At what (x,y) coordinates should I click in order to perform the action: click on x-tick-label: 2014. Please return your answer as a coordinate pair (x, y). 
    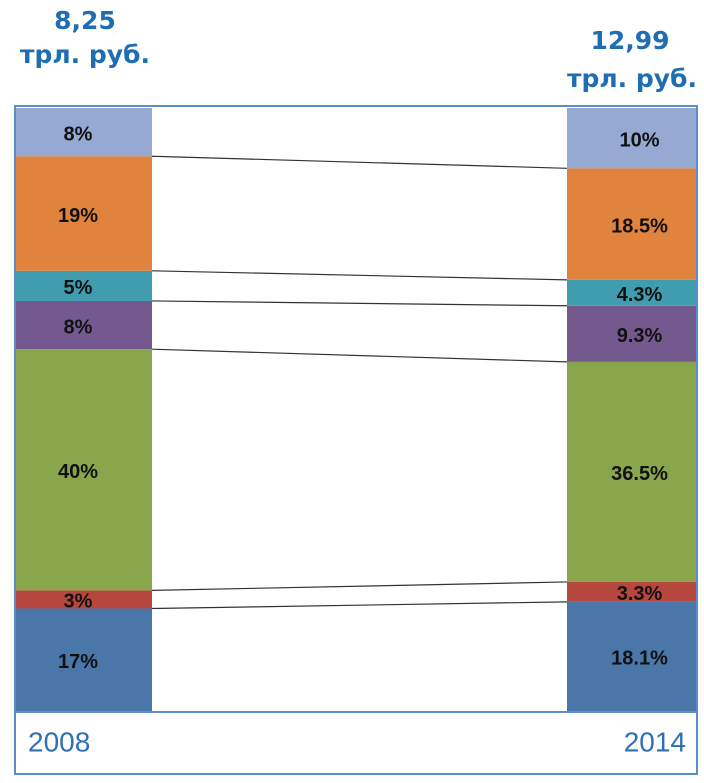
    Looking at the image, I should click on (655, 741).